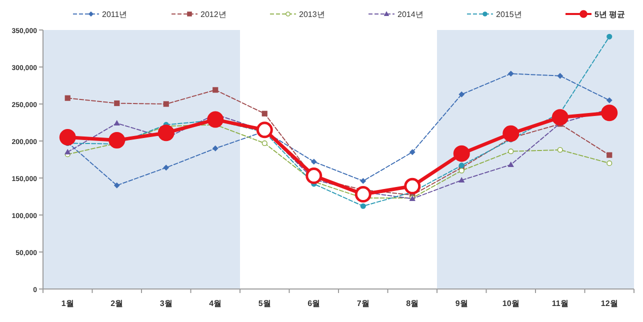 The height and width of the screenshot is (322, 643). I want to click on x-tick-label: 9월, so click(461, 303).